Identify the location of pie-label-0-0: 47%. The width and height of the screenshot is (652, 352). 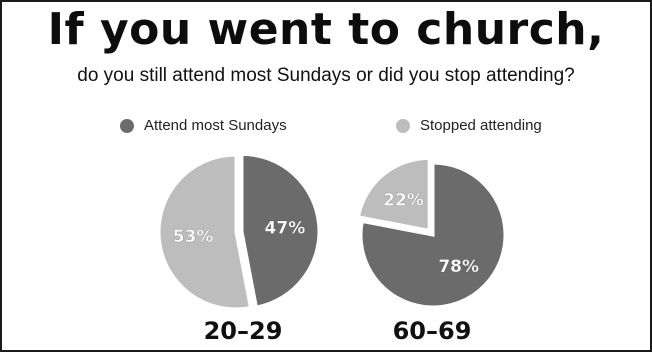
(285, 228).